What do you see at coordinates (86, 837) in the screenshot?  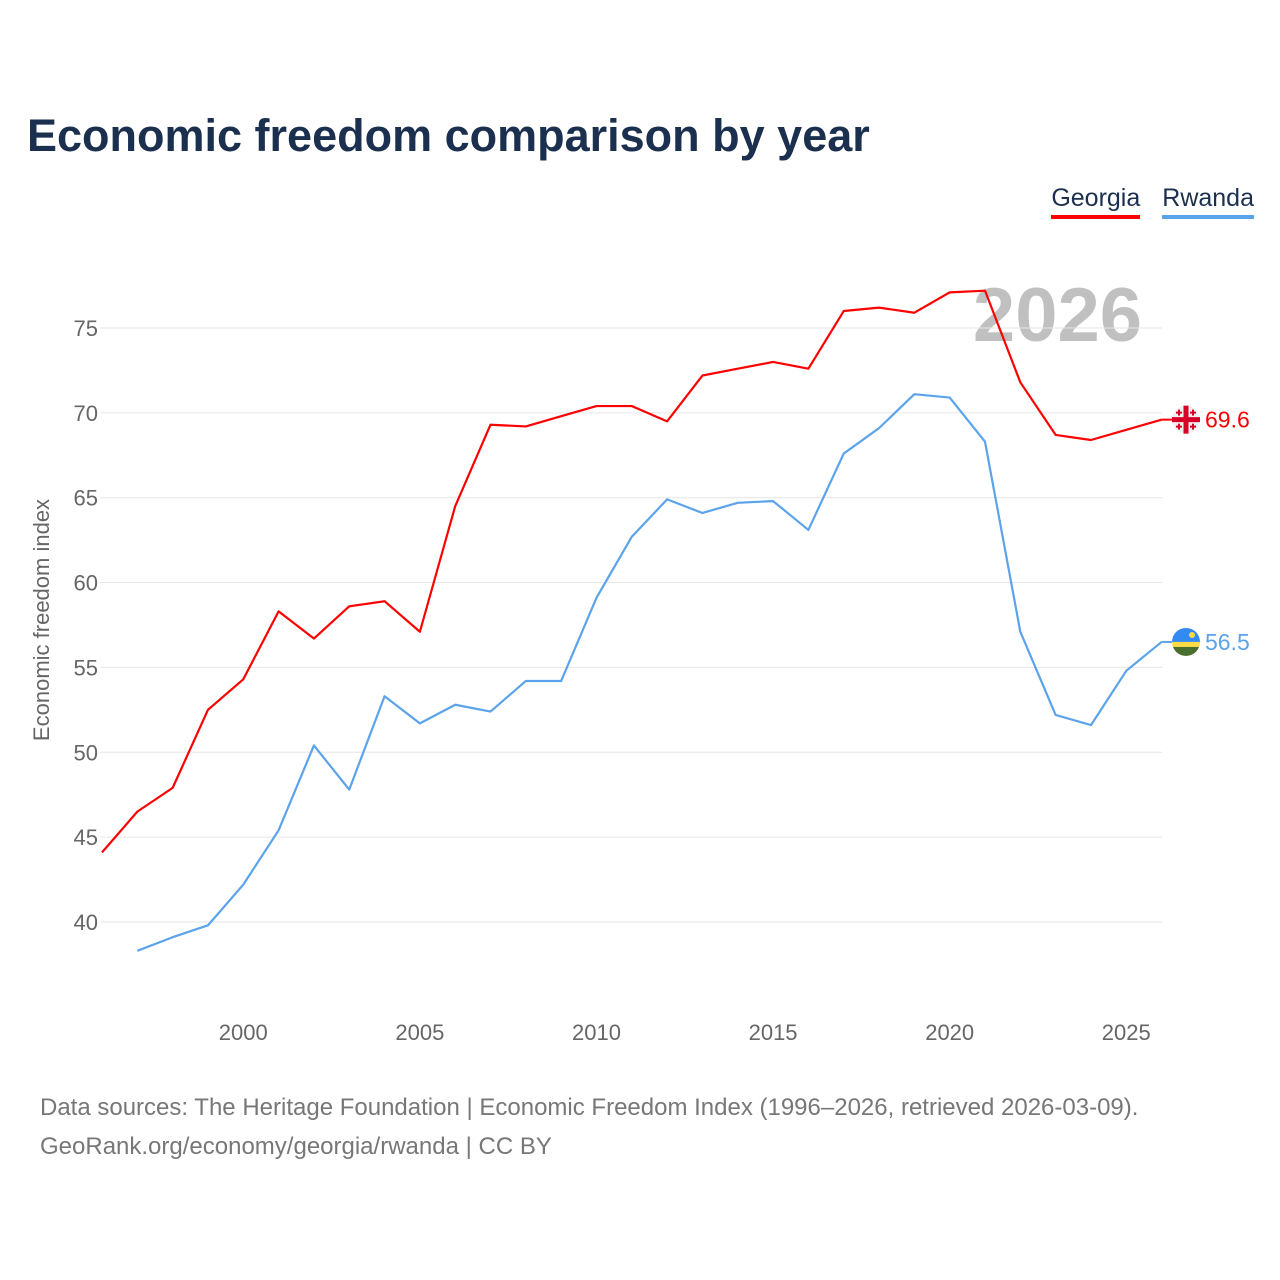 I see `y-tick-label: 45` at bounding box center [86, 837].